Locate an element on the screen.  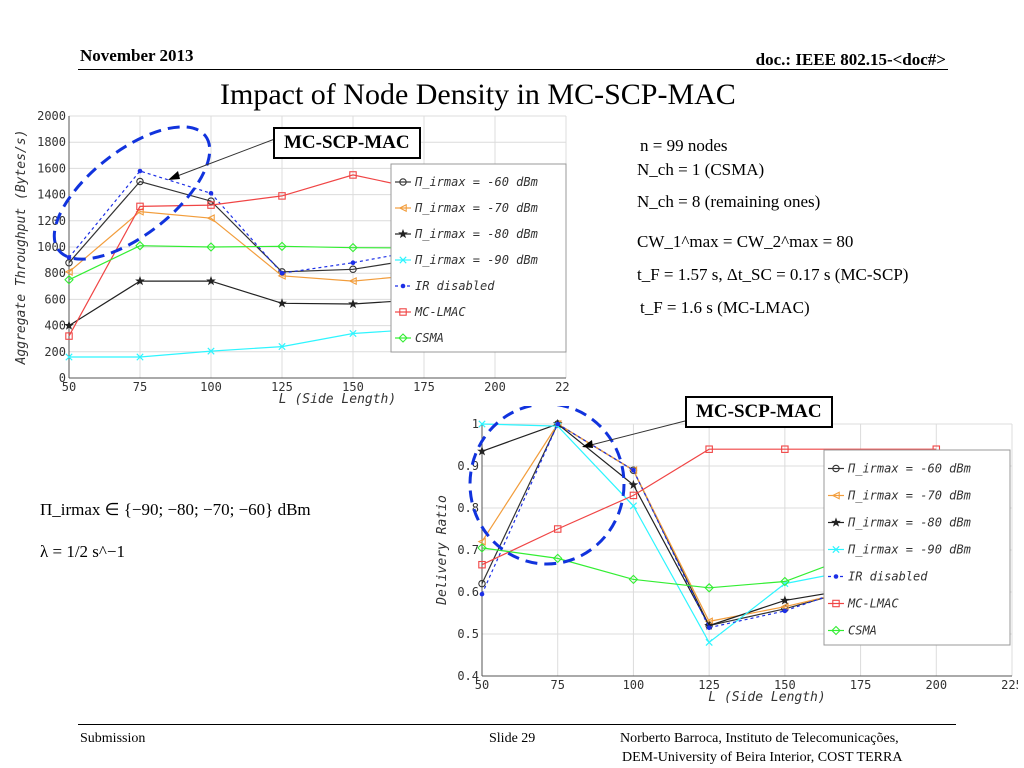
param-tf-lmac: t_F = 1.6 s (MC-LMAC) is located at coordinates (725, 308).